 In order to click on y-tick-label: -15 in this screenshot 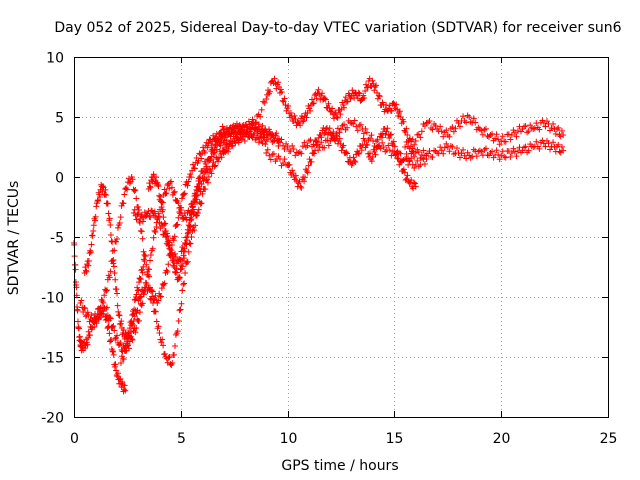, I will do `click(52, 359)`.